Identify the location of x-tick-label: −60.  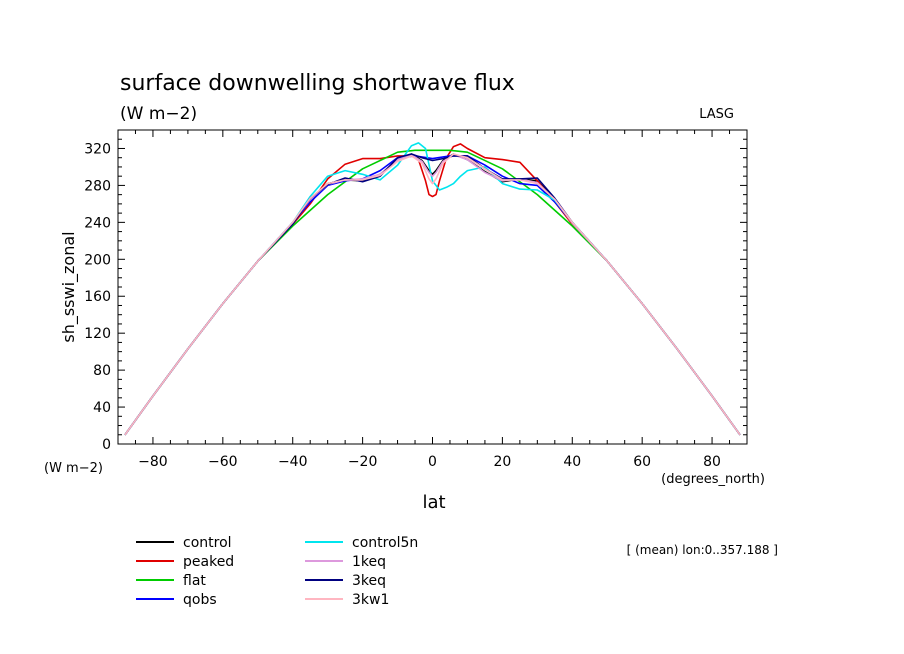
(223, 462).